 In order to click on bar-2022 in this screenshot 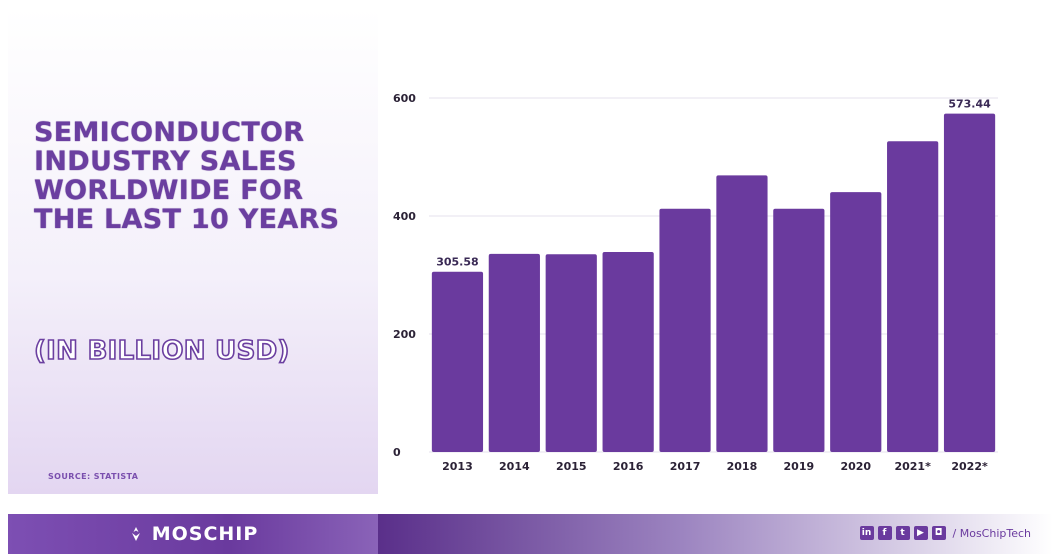, I will do `click(969, 282)`.